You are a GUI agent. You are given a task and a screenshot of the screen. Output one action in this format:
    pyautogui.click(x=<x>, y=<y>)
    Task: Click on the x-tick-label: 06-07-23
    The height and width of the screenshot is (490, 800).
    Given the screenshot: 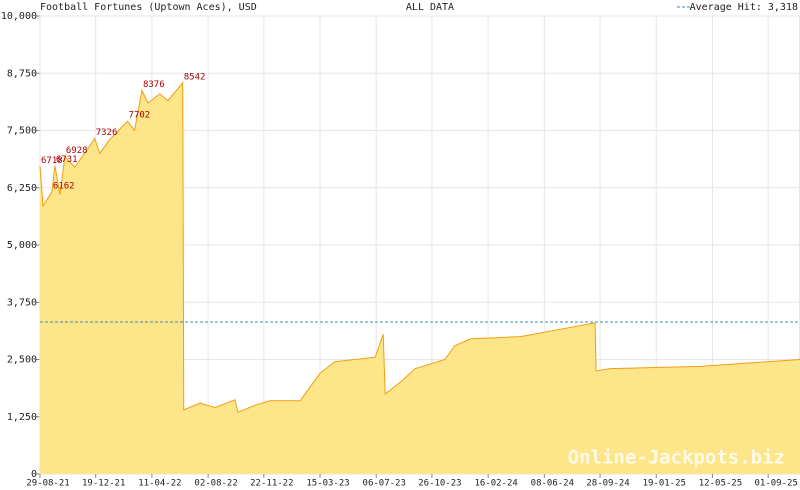 What is the action you would take?
    pyautogui.click(x=384, y=484)
    